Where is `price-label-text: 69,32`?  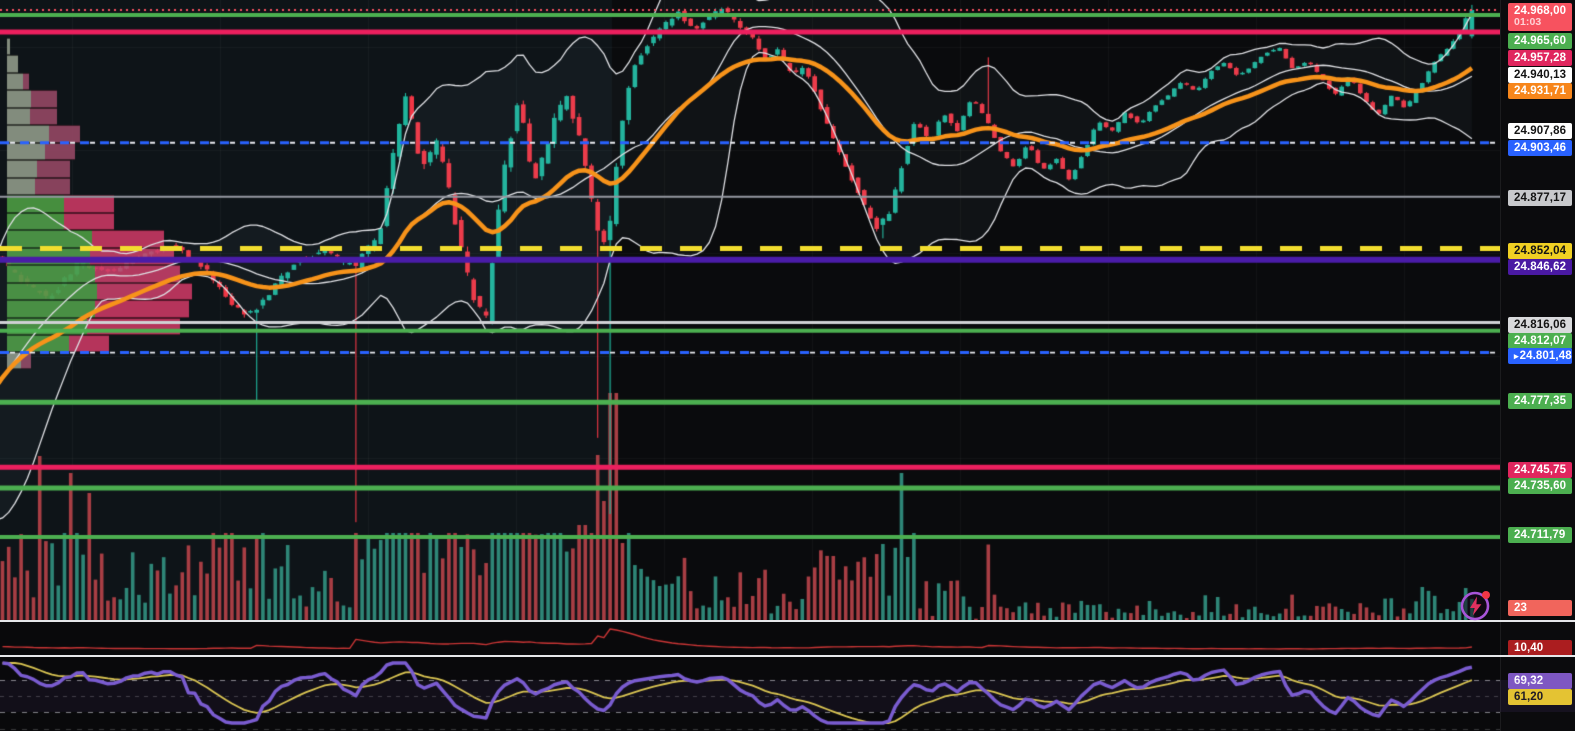 price-label-text: 69,32 is located at coordinates (1529, 681).